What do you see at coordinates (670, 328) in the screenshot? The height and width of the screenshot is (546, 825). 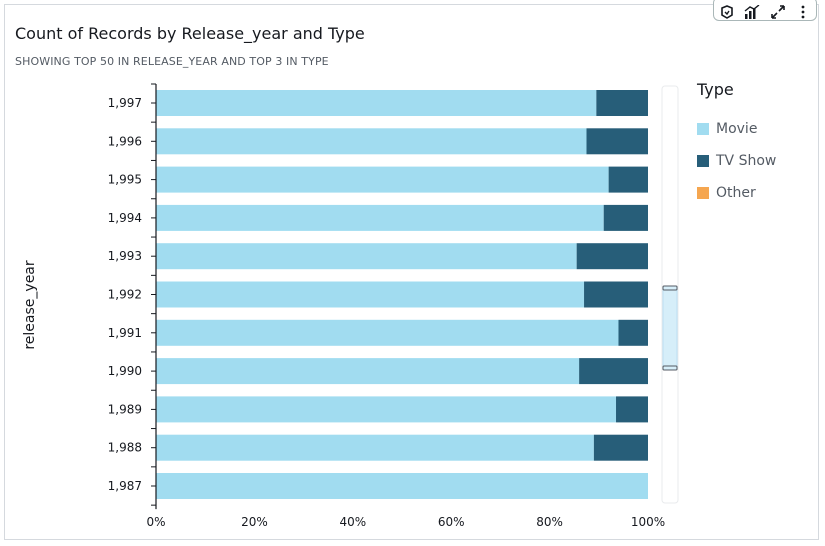 I see `scrollbar-thumb` at bounding box center [670, 328].